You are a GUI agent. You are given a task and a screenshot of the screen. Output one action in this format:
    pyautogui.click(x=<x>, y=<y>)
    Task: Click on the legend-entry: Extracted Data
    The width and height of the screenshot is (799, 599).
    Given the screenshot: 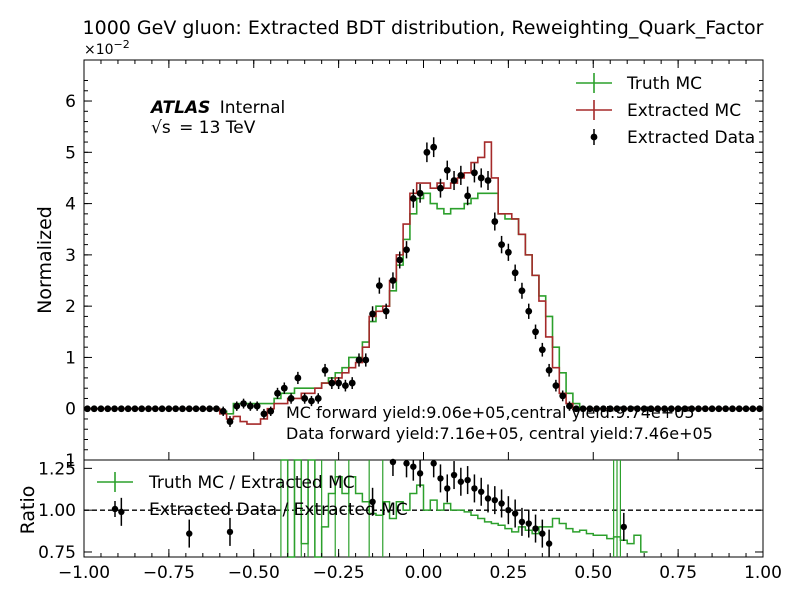 What is the action you would take?
    pyautogui.click(x=672, y=138)
    